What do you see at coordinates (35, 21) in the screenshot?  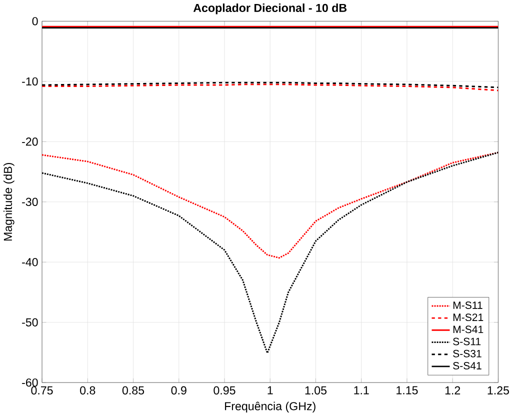 I see `y-tick-label: 0` at bounding box center [35, 21].